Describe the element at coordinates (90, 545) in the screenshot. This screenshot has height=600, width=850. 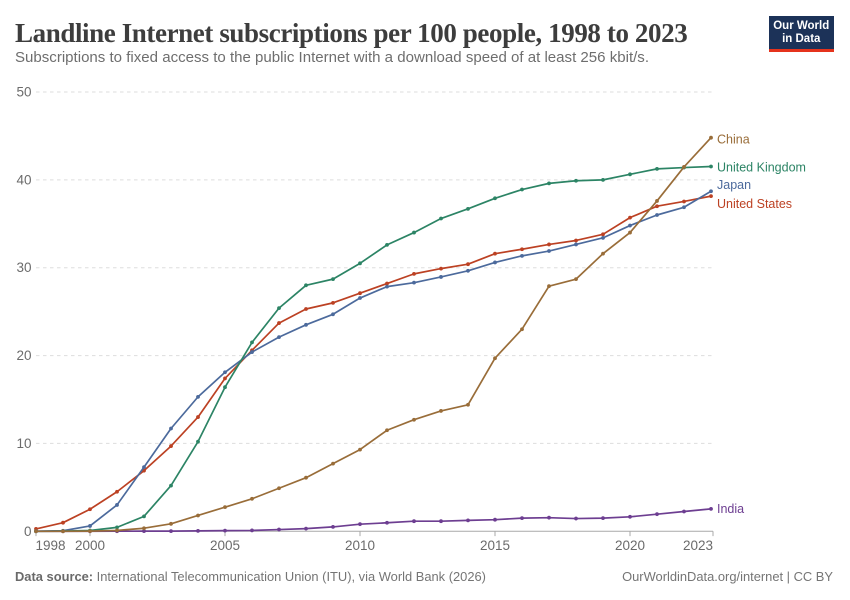
I see `svg-text: 2000` at that location.